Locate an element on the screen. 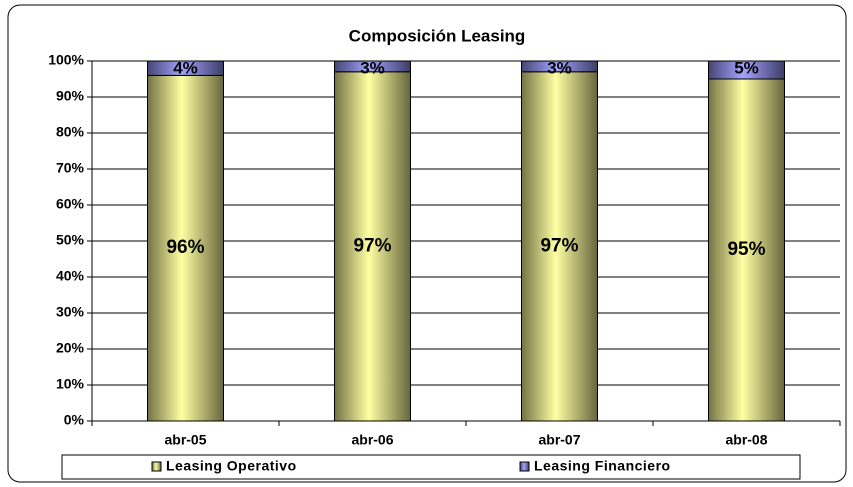 Image resolution: width=853 pixels, height=487 pixels. legend-label: Leasing Financiero is located at coordinates (602, 466).